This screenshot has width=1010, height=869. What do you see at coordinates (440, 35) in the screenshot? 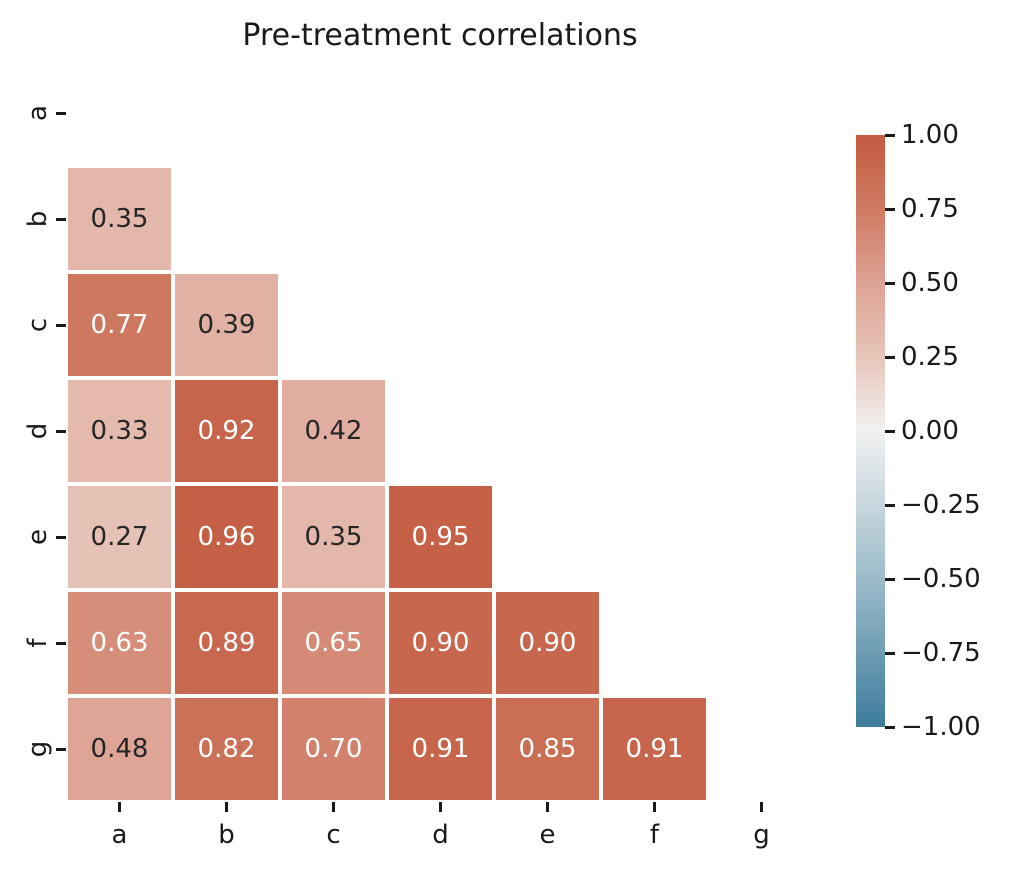
I see `chart-title: Pre-treatment correlations` at bounding box center [440, 35].